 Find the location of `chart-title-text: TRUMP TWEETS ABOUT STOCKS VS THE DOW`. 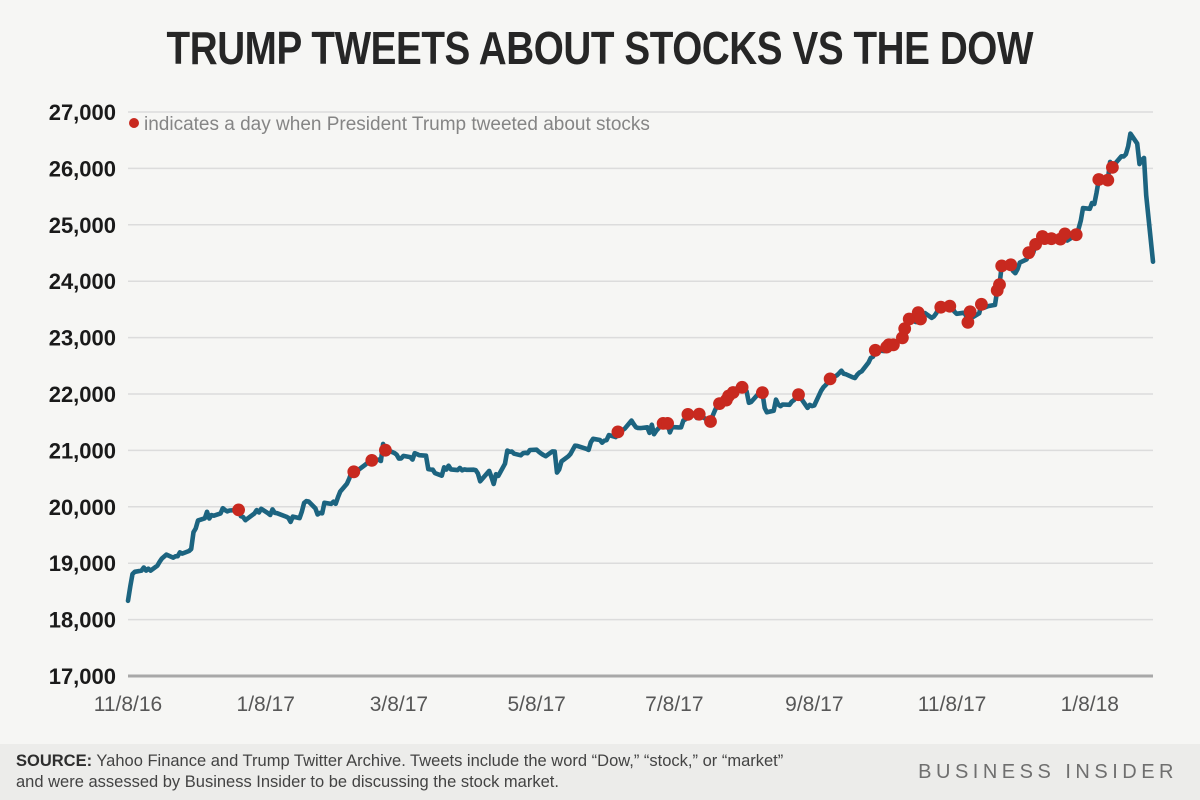

chart-title-text: TRUMP TWEETS ABOUT STOCKS VS THE DOW is located at coordinates (600, 48).